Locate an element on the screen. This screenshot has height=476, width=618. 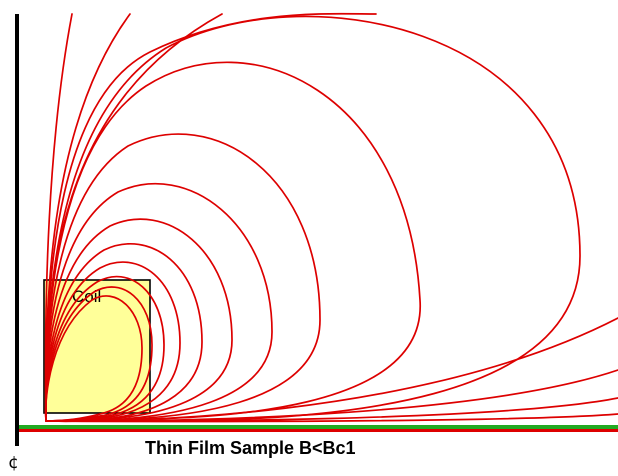
sample-label: Thin Film Sample B<Bc1 is located at coordinates (250, 448).